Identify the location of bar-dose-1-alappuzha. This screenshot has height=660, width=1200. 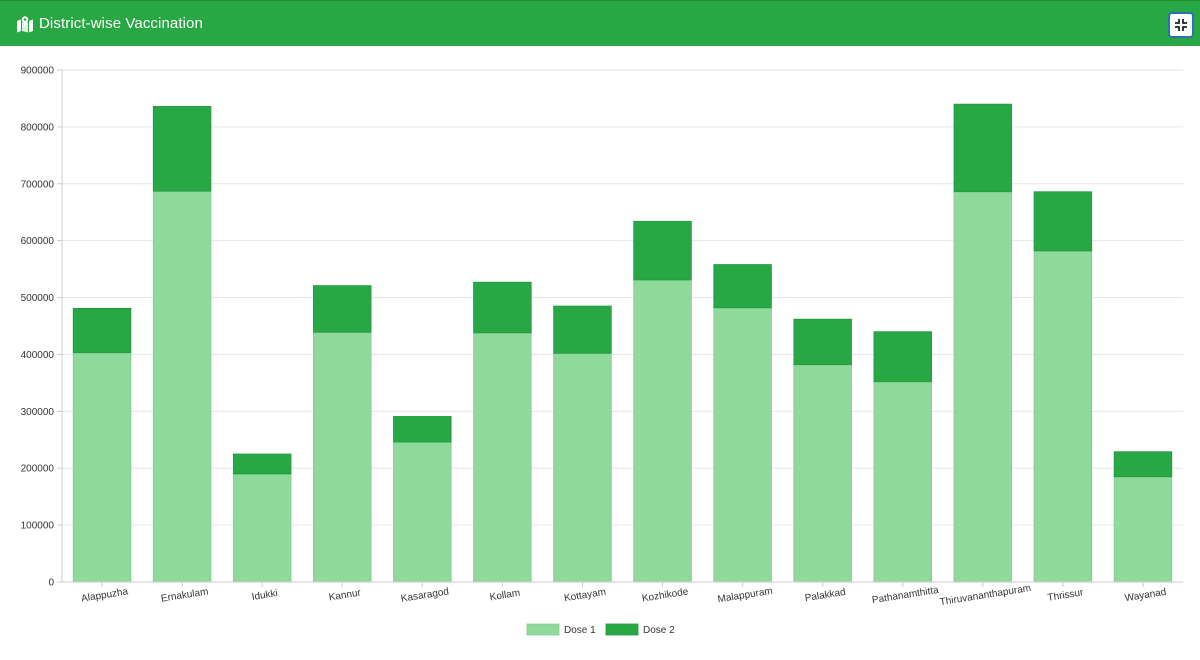
(102, 467).